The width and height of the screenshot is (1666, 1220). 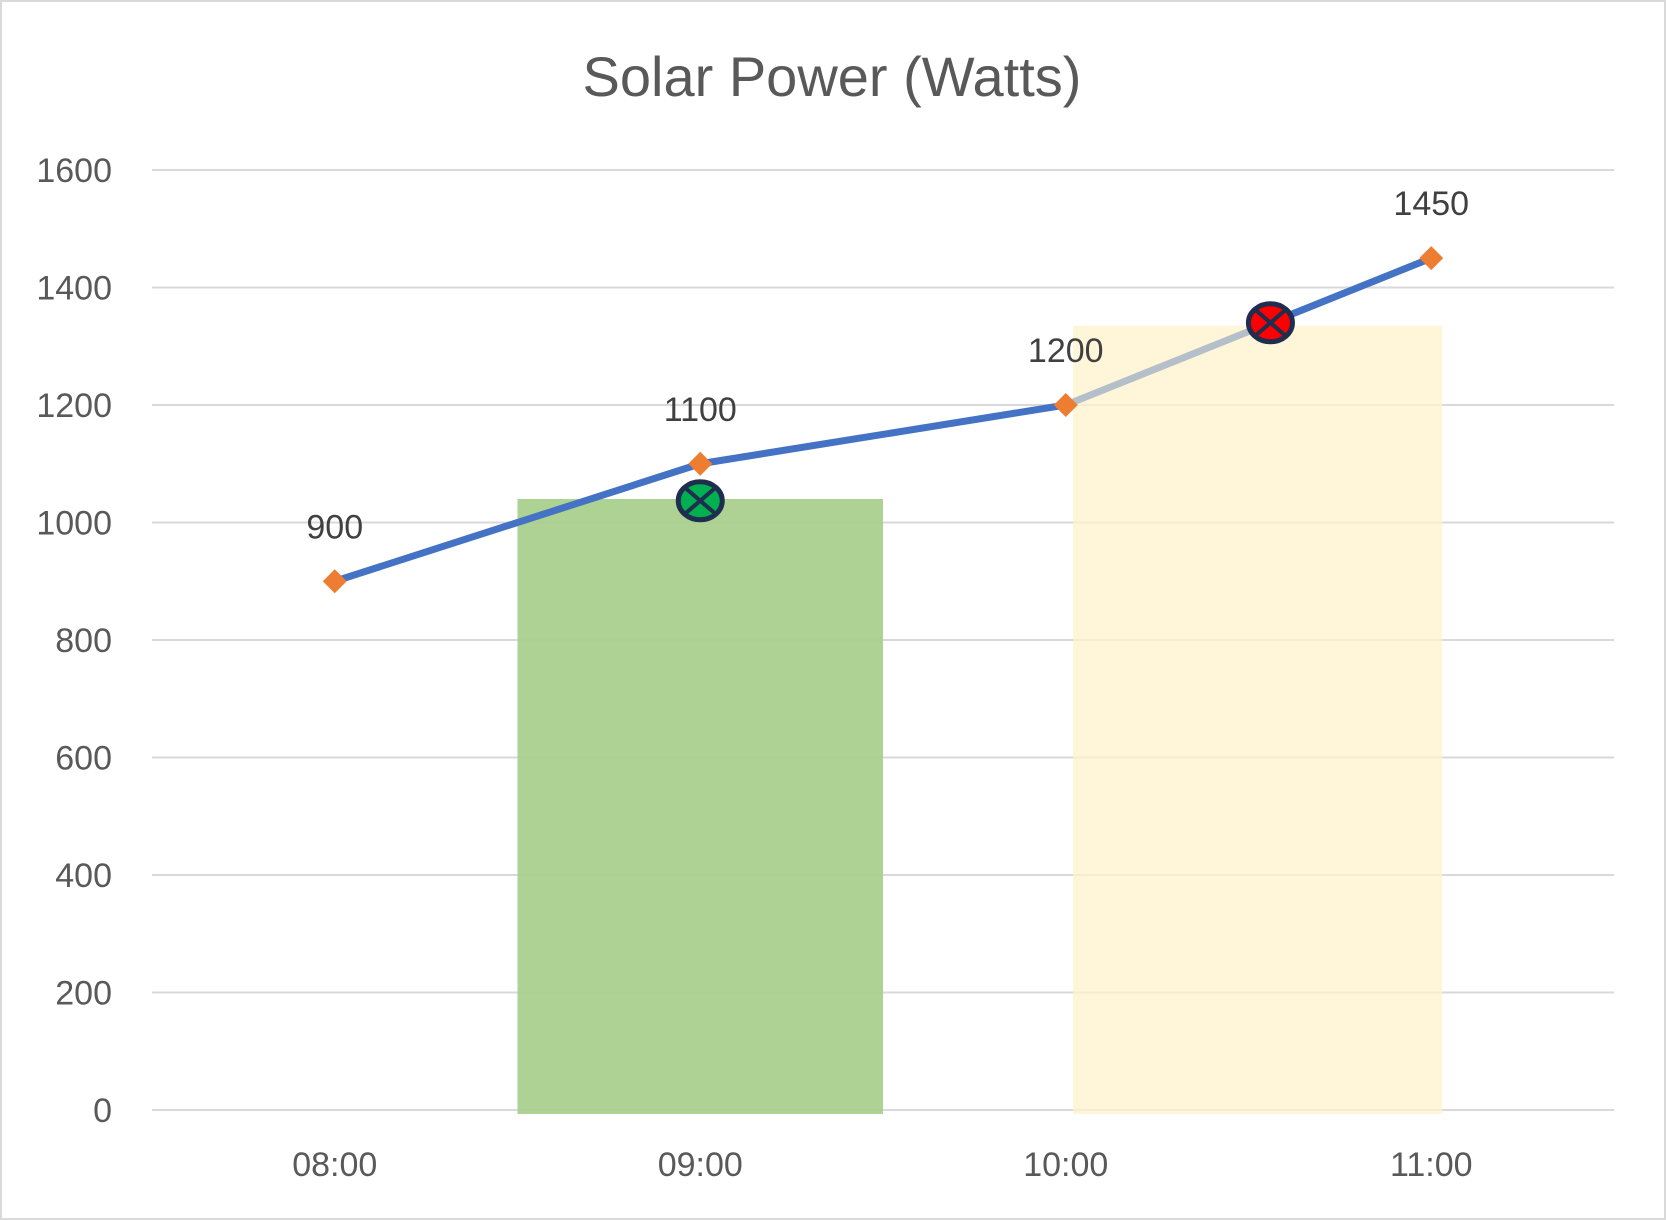 What do you see at coordinates (74, 171) in the screenshot?
I see `y-tick-label: 1600` at bounding box center [74, 171].